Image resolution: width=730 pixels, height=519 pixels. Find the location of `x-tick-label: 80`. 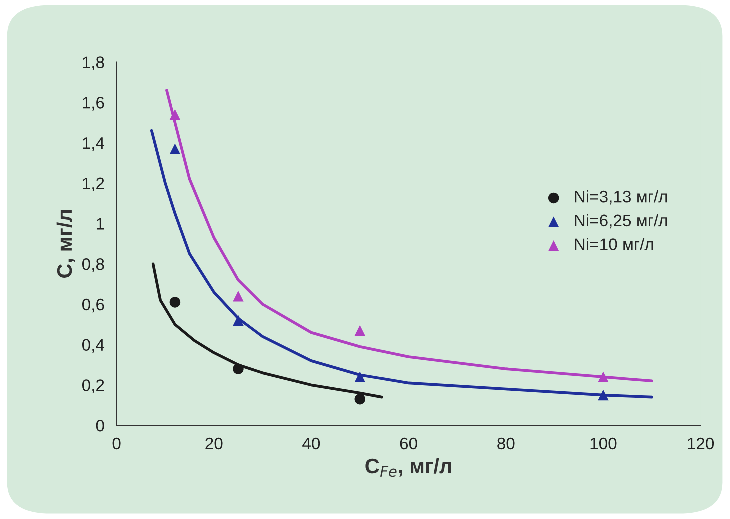

x-tick-label: 80 is located at coordinates (506, 444).